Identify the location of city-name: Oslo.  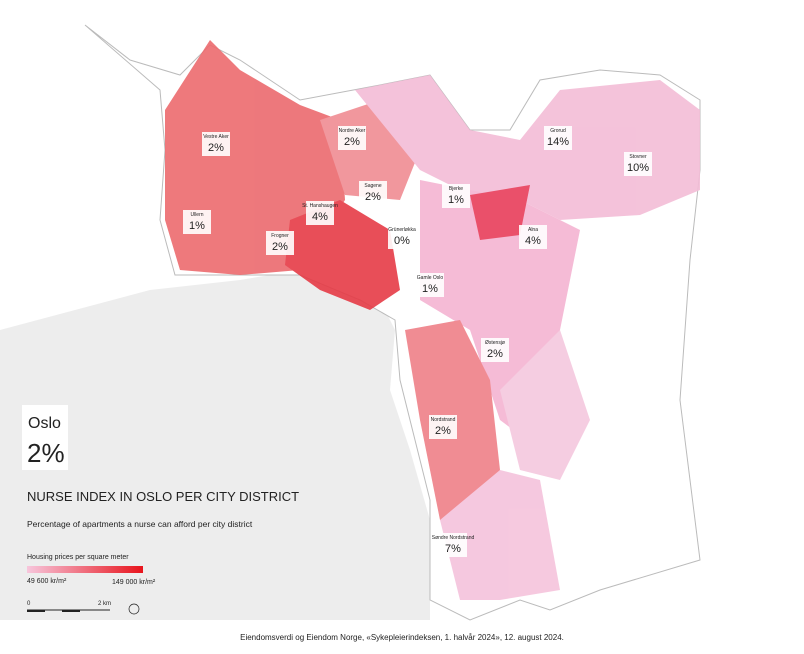
(44, 423).